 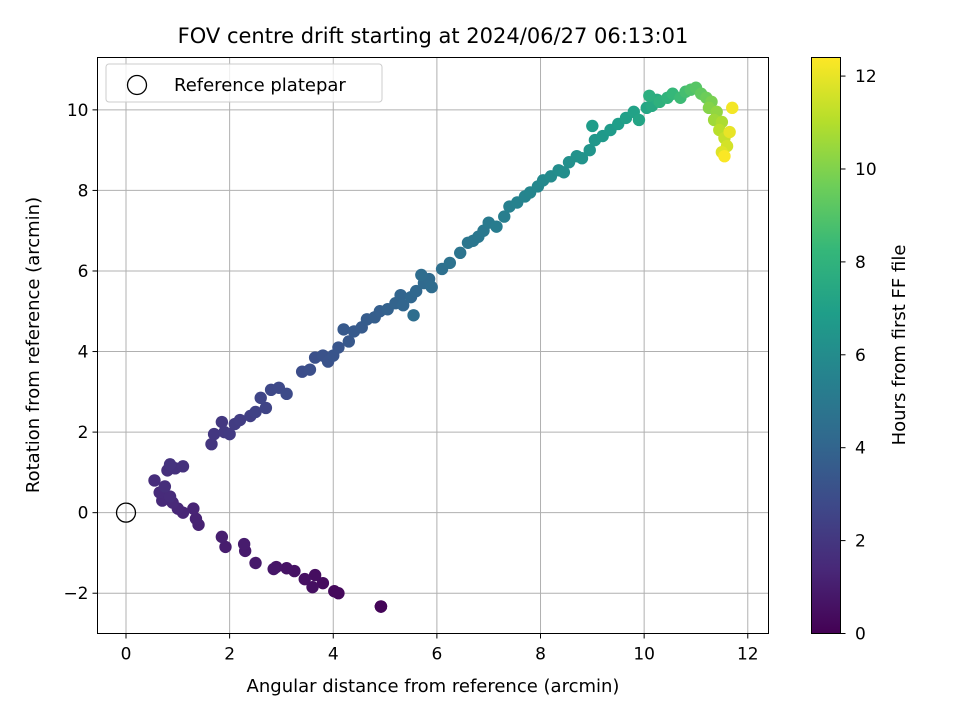 I want to click on x-axis: 0 2 4 6 8 10 12, so click(x=440, y=649).